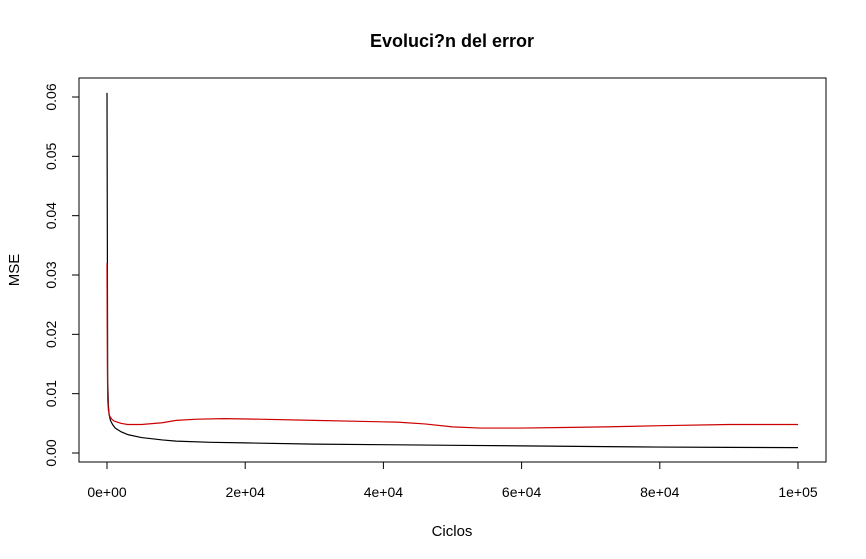 The height and width of the screenshot is (559, 866). I want to click on y-tick-label: 0.01, so click(51, 393).